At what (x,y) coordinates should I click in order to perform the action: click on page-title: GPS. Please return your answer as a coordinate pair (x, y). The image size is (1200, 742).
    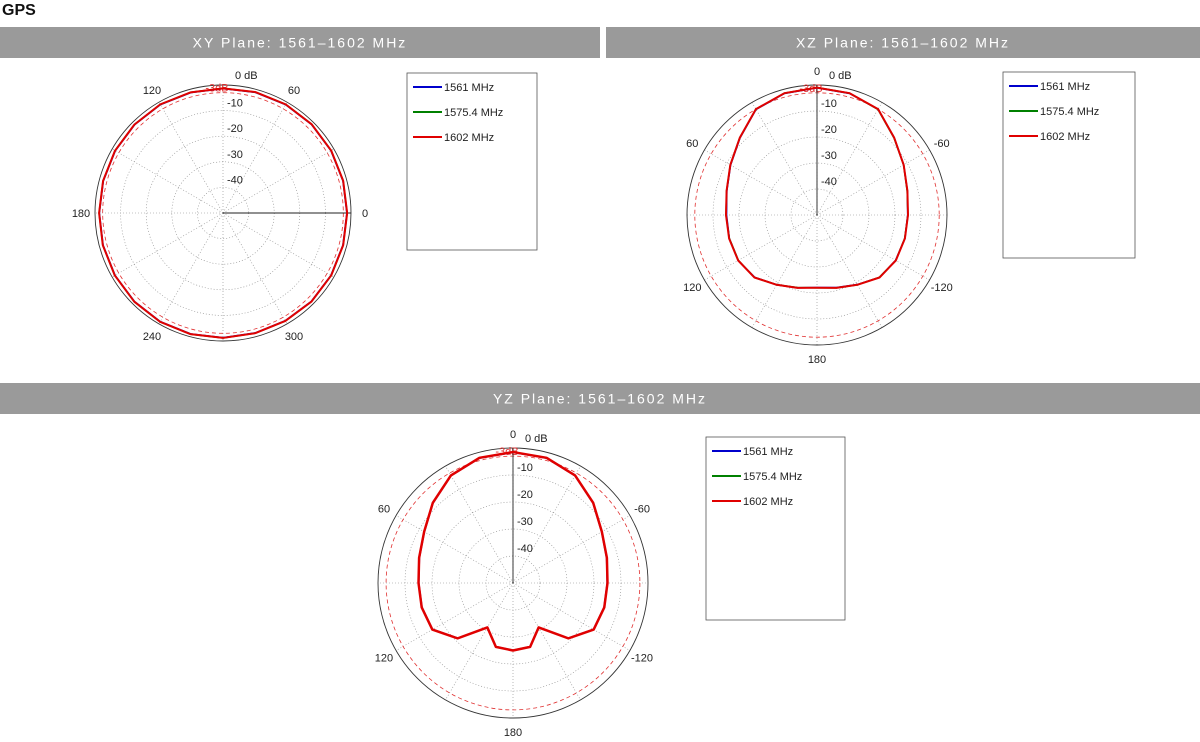
    Looking at the image, I should click on (19, 10).